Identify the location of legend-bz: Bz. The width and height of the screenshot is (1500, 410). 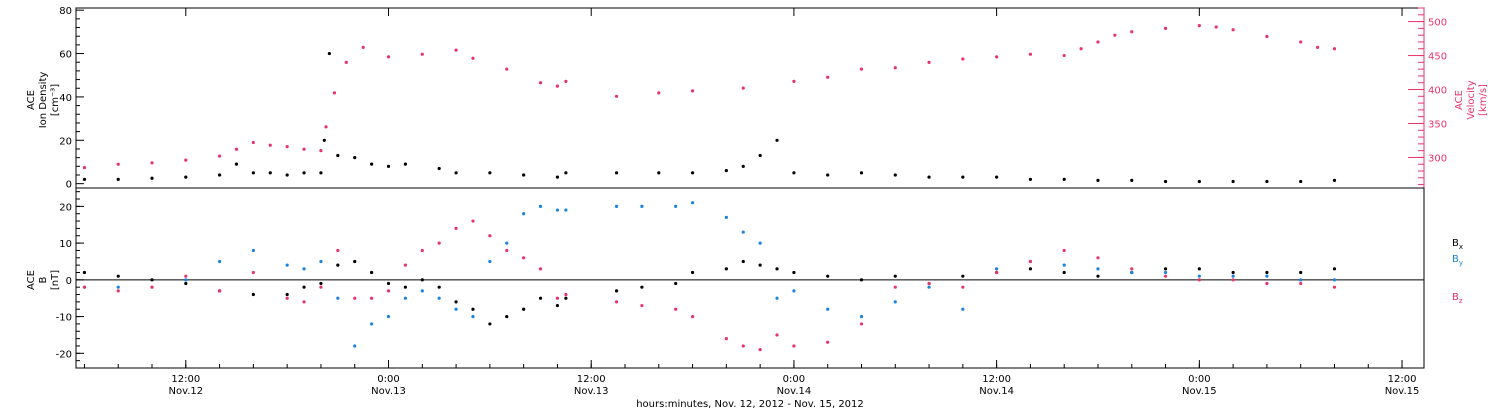
(1457, 298).